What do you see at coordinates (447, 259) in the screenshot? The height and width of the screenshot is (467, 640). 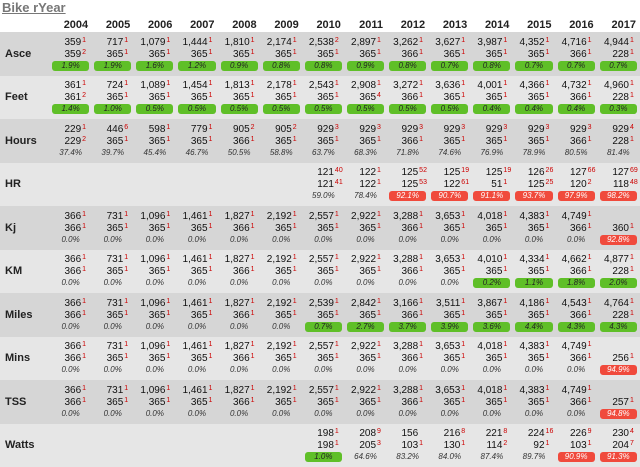 I see `cumulative-value: 3,653` at bounding box center [447, 259].